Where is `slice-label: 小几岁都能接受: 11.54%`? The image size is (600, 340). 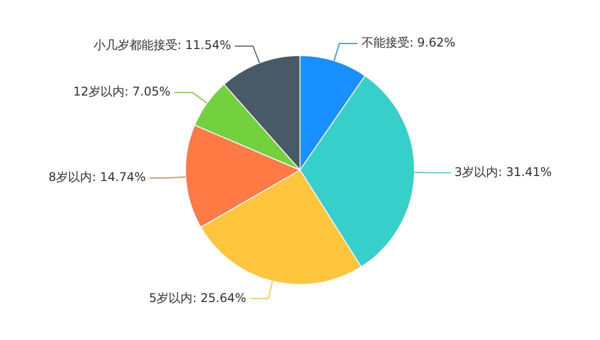
slice-label: 小几岁都能接受: 11.54% is located at coordinates (162, 45).